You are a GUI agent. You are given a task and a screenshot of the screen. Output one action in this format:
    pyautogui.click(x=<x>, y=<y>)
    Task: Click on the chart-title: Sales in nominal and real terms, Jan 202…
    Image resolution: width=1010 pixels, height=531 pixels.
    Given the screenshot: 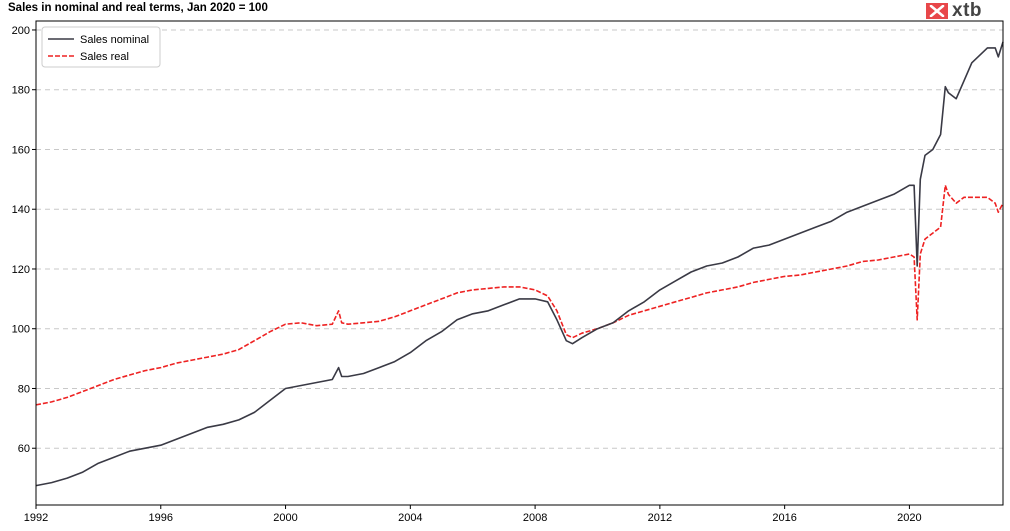 What is the action you would take?
    pyautogui.click(x=138, y=8)
    